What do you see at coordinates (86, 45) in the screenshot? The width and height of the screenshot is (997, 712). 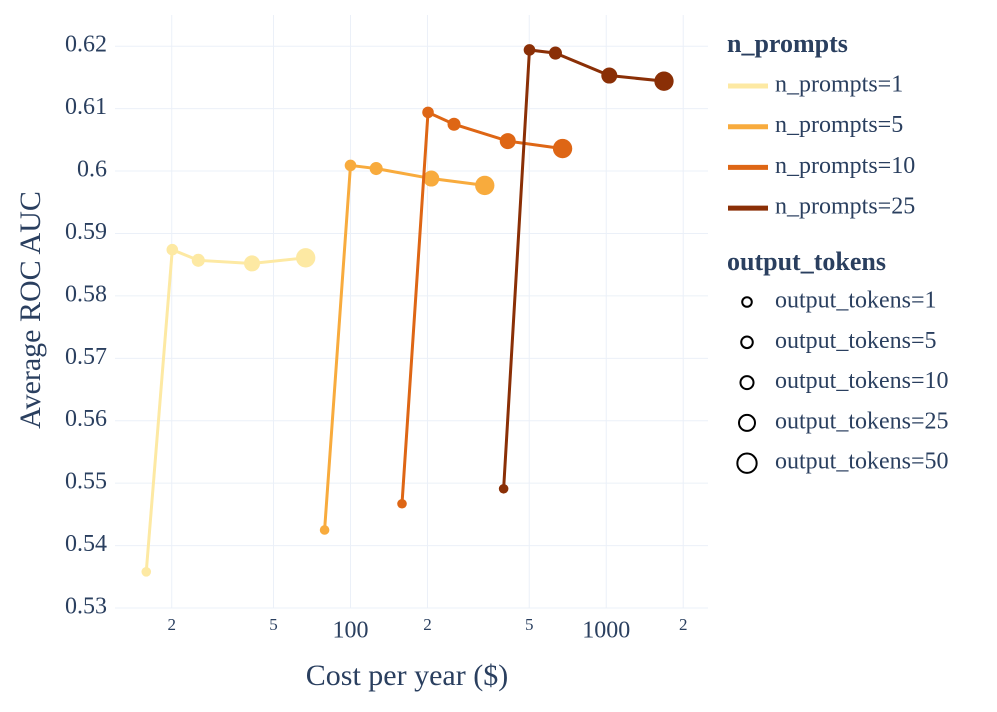 I see `y-tick-label: 0.62` at bounding box center [86, 45].